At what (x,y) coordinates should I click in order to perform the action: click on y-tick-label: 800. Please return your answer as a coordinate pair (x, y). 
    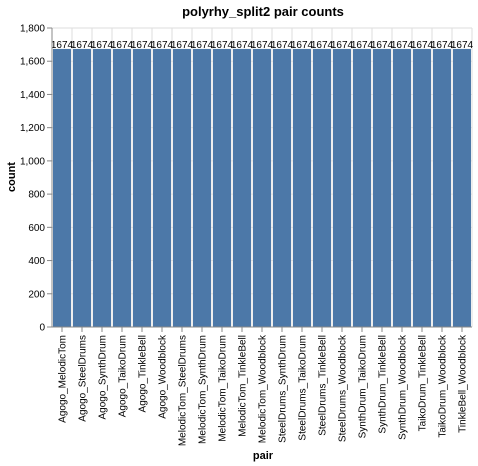
    Looking at the image, I should click on (36, 195).